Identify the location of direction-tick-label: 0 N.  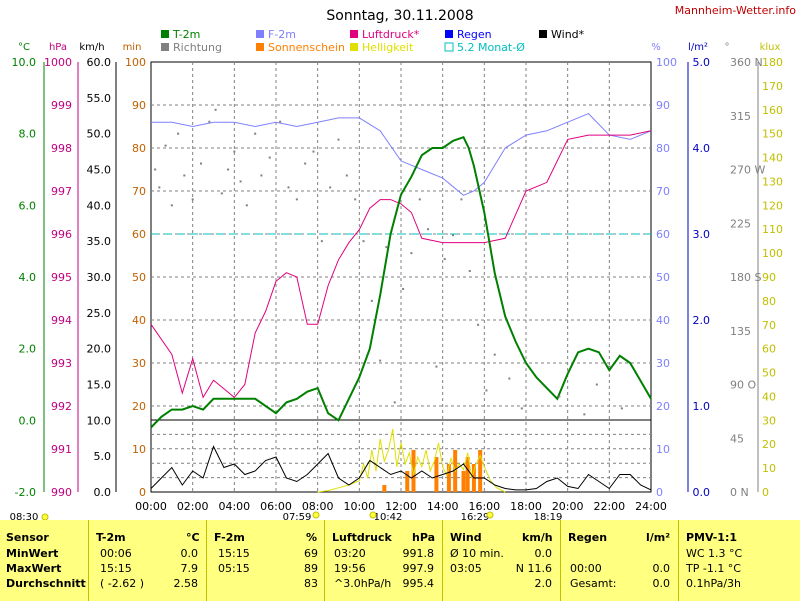
(739, 492).